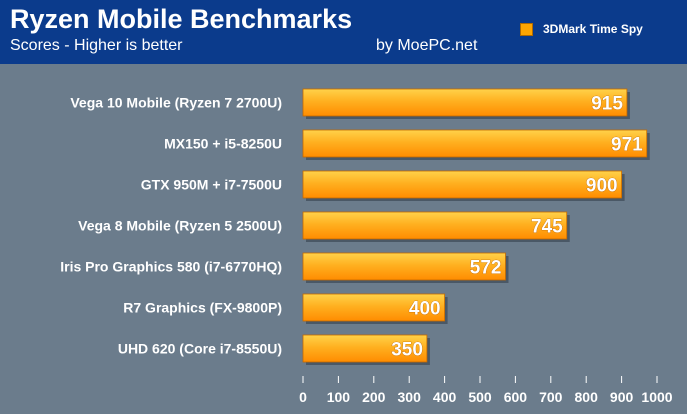 The image size is (687, 414). What do you see at coordinates (480, 397) in the screenshot?
I see `x-tick-label: 500` at bounding box center [480, 397].